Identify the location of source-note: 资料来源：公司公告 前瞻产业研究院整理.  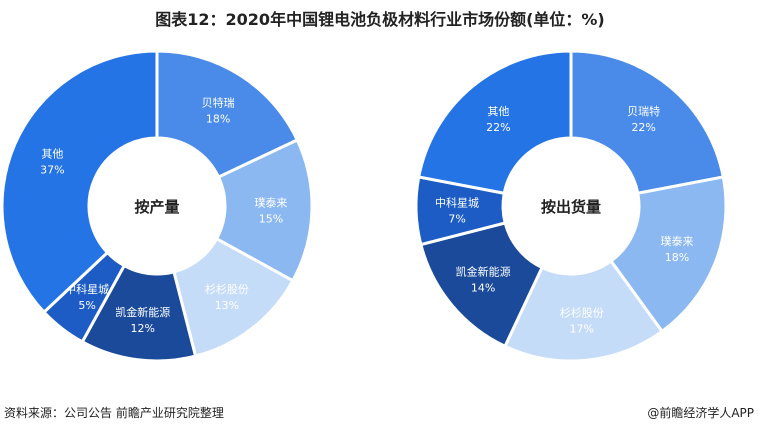
(114, 413).